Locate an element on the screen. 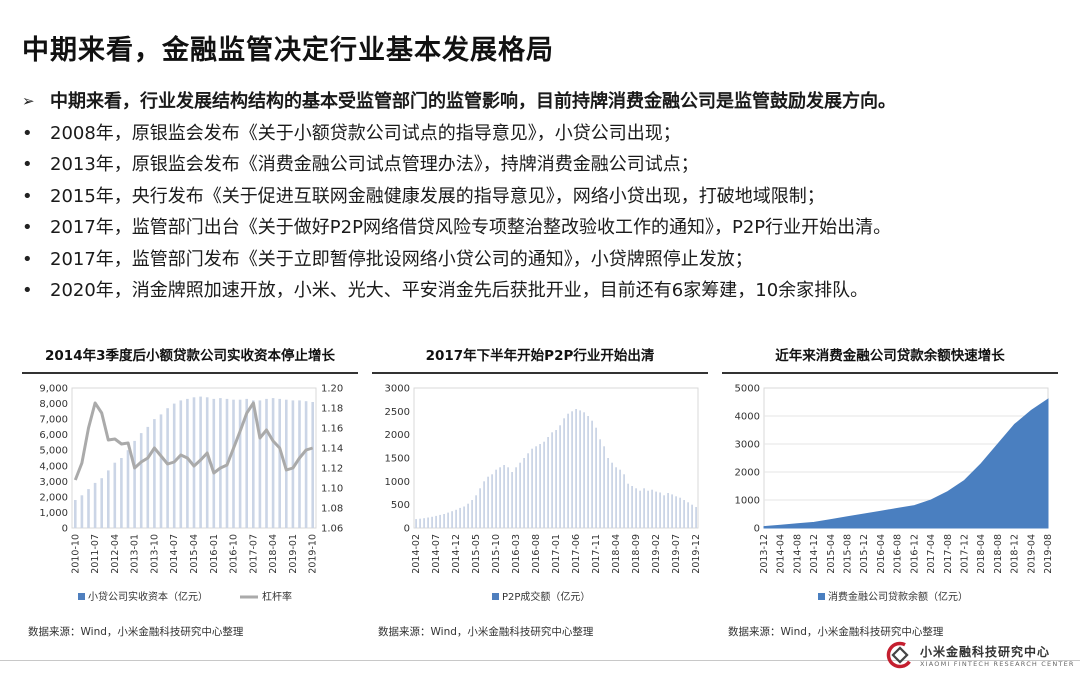 Image resolution: width=1080 pixels, height=675 pixels. legend-label: P2P成交额（亿元） is located at coordinates (546, 596).